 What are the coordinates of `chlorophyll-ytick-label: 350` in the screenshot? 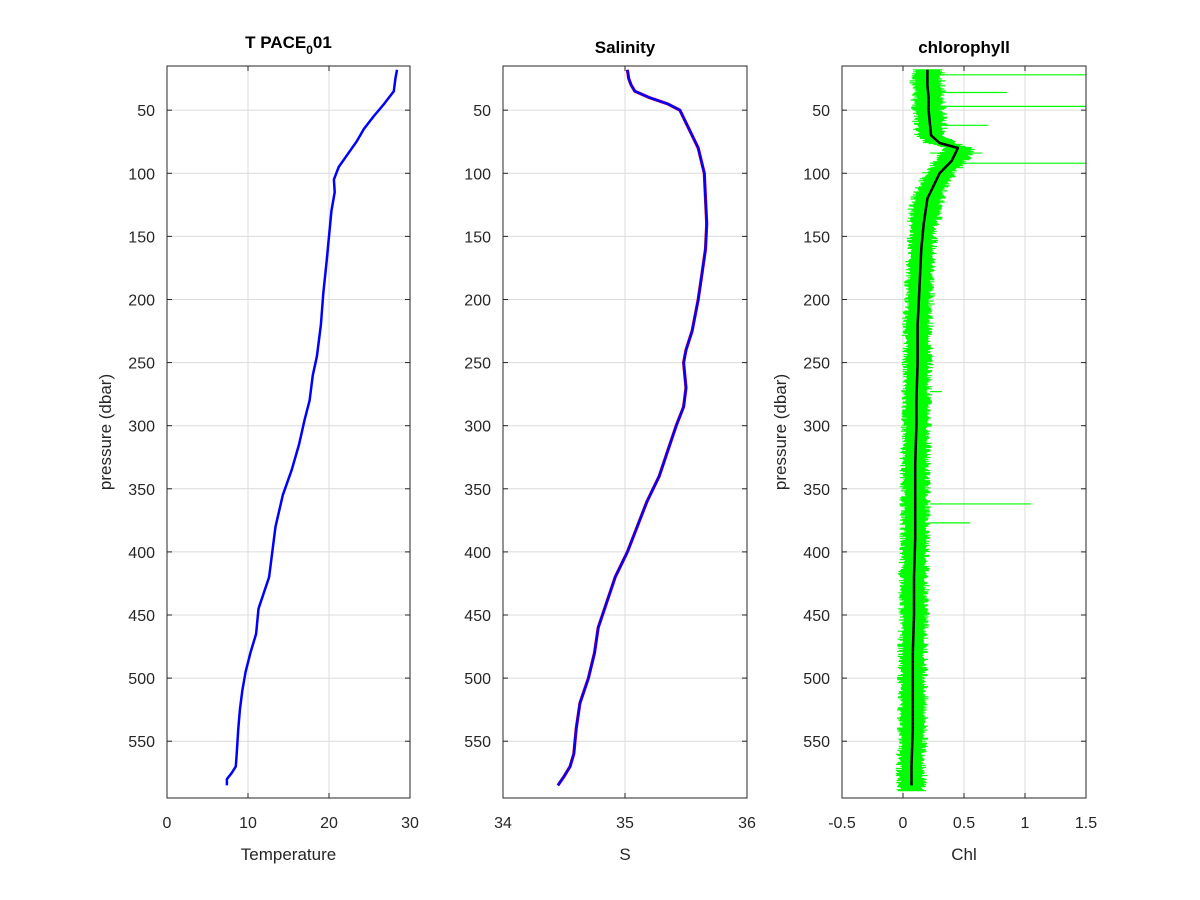 It's located at (816, 490).